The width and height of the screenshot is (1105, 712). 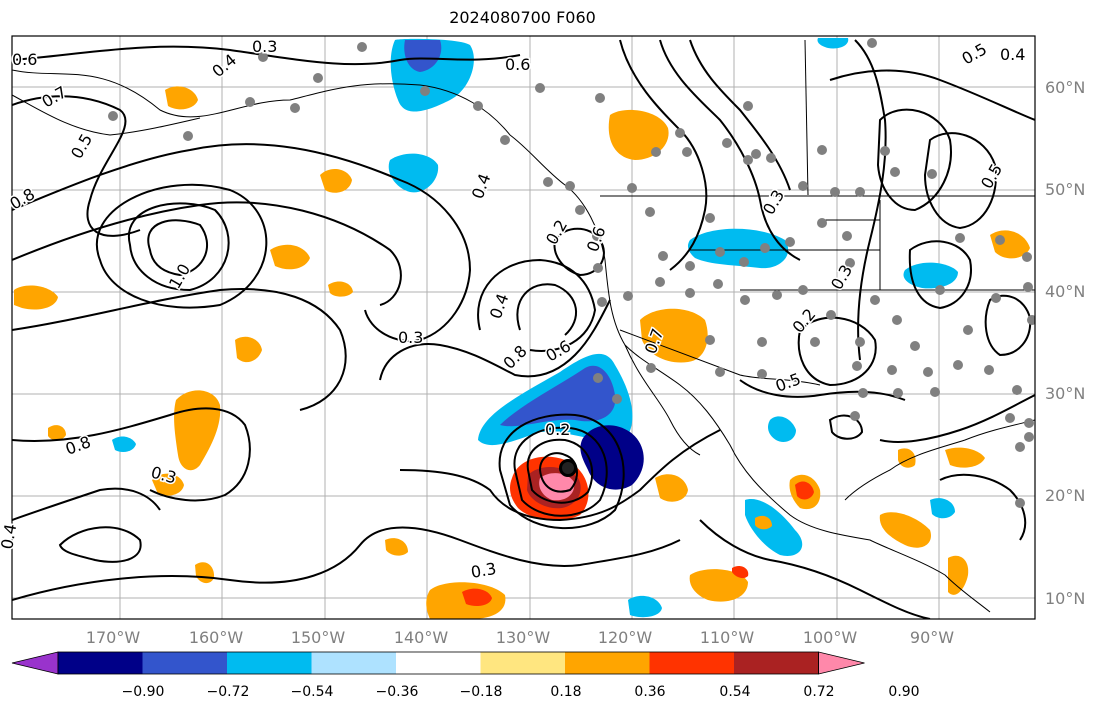 I want to click on mid-blue-area-alaska, so click(x=423, y=56).